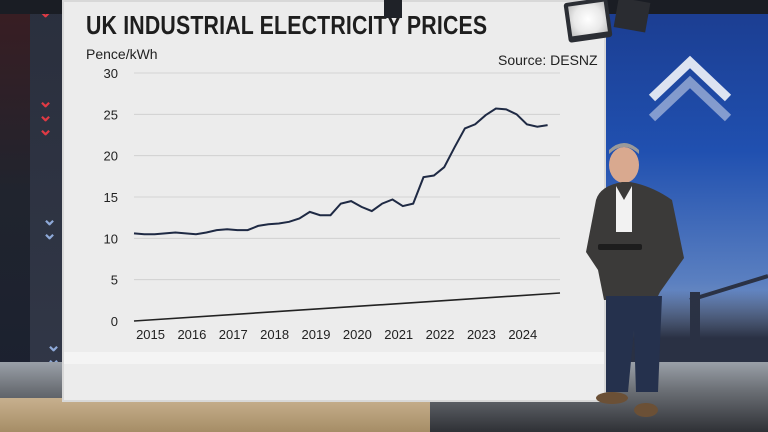  What do you see at coordinates (114, 280) in the screenshot?
I see `y-tick-label: 5` at bounding box center [114, 280].